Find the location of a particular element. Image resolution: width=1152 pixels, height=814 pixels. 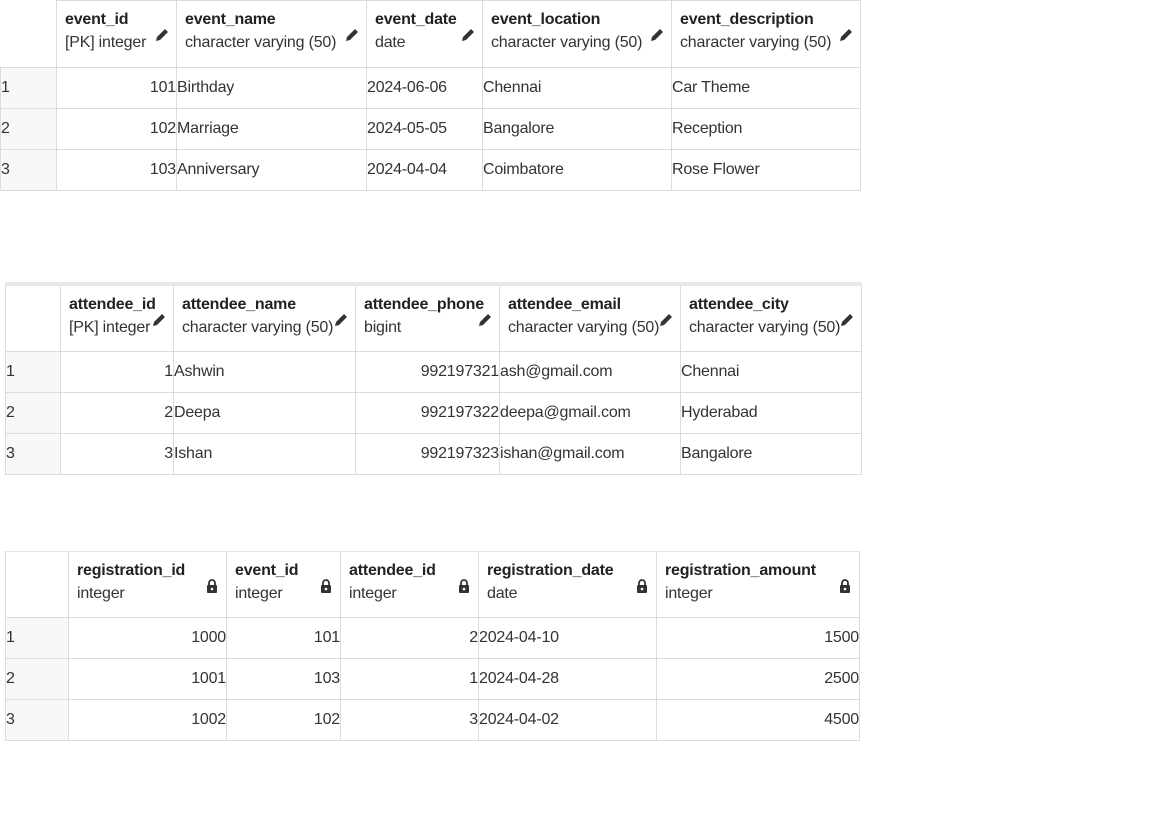

cell-registration-date: 2024-04-28 is located at coordinates (567, 679).